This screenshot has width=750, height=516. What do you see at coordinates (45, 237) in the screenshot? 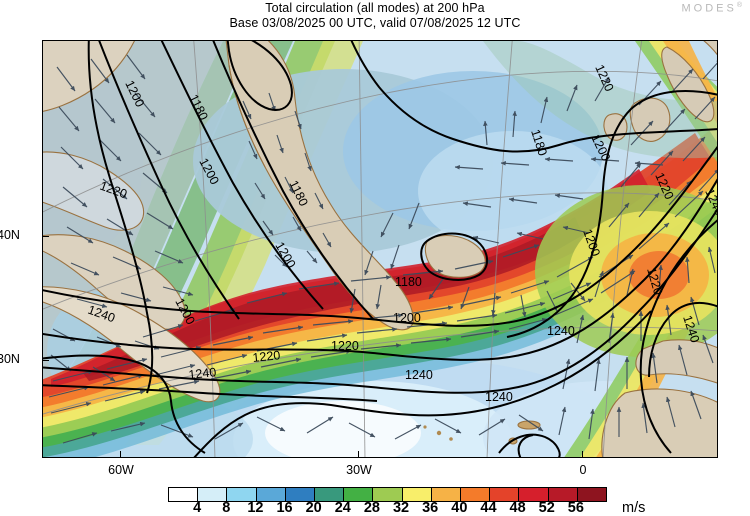
I see `y-tick-40n` at bounding box center [45, 237].